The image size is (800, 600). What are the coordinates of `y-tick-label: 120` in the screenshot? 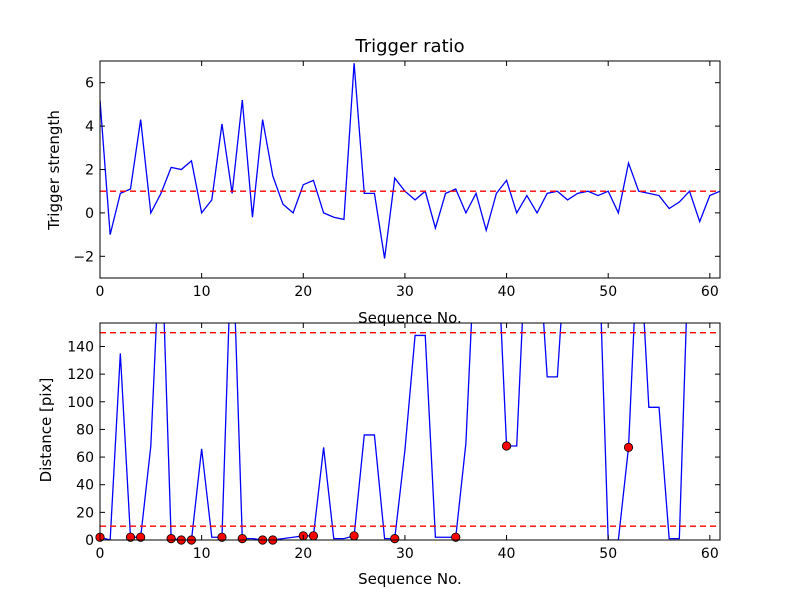 It's located at (80, 375).